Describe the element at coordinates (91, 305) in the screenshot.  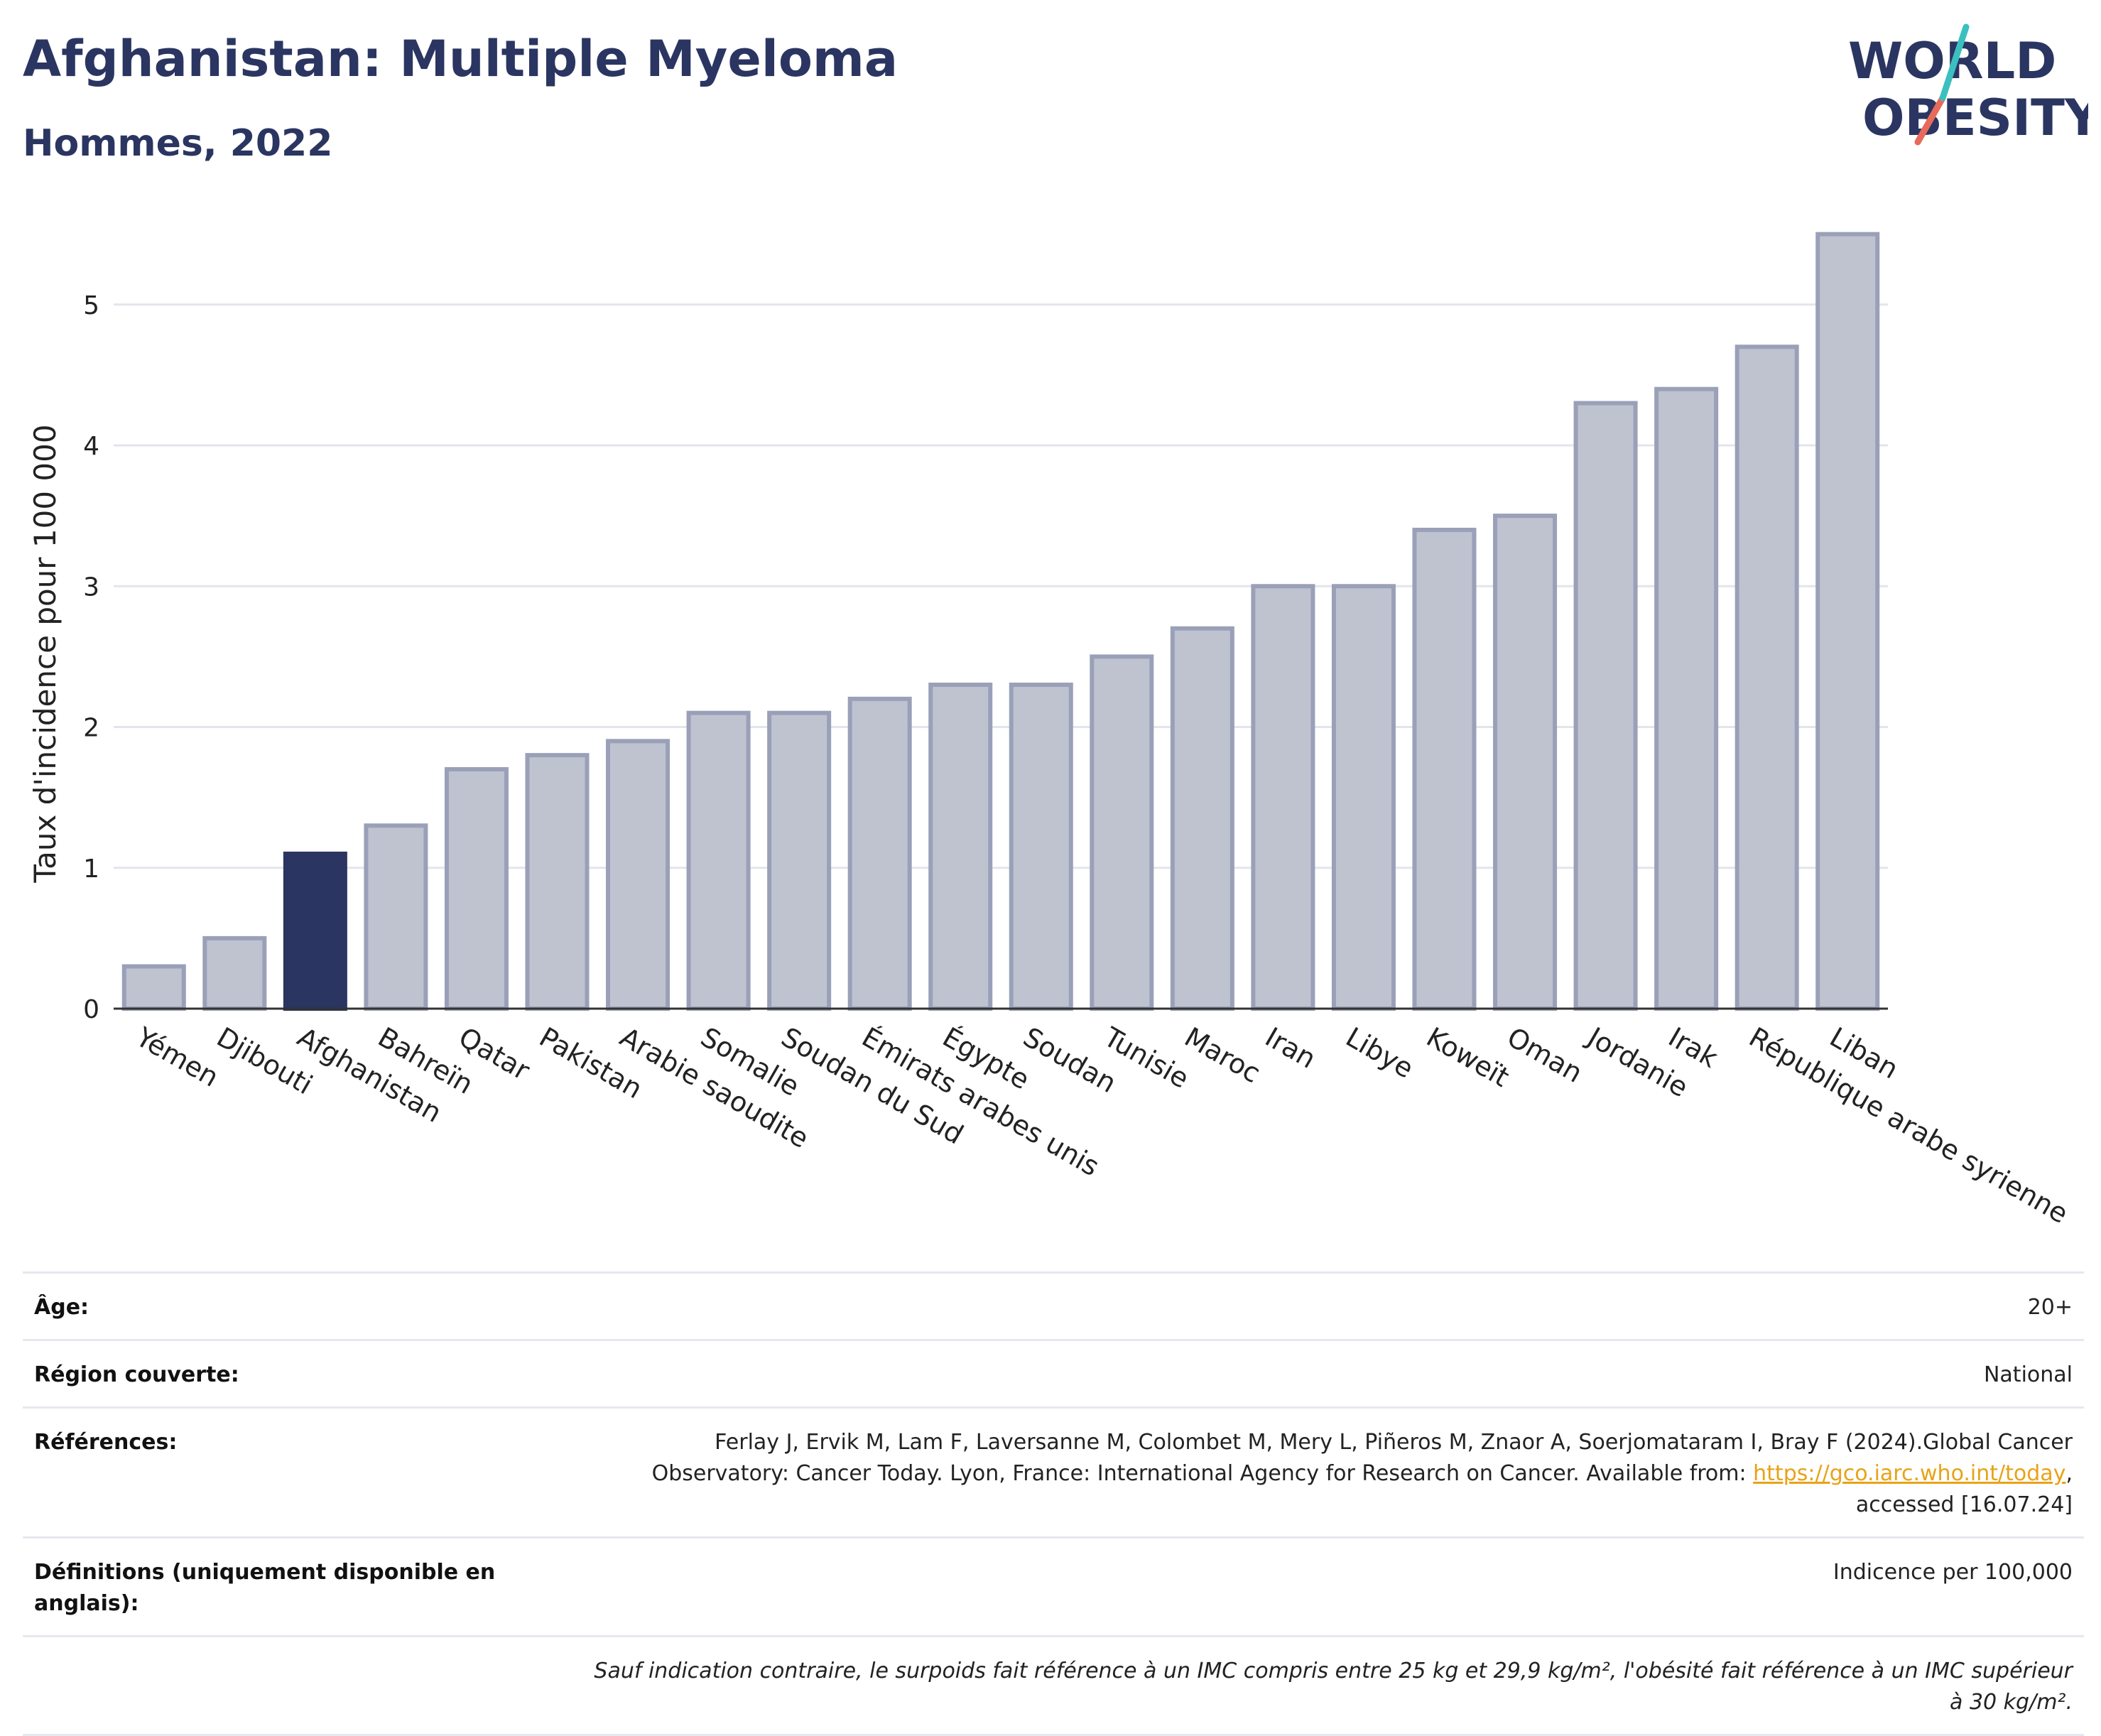
I see `y-tick-label: 5` at that location.